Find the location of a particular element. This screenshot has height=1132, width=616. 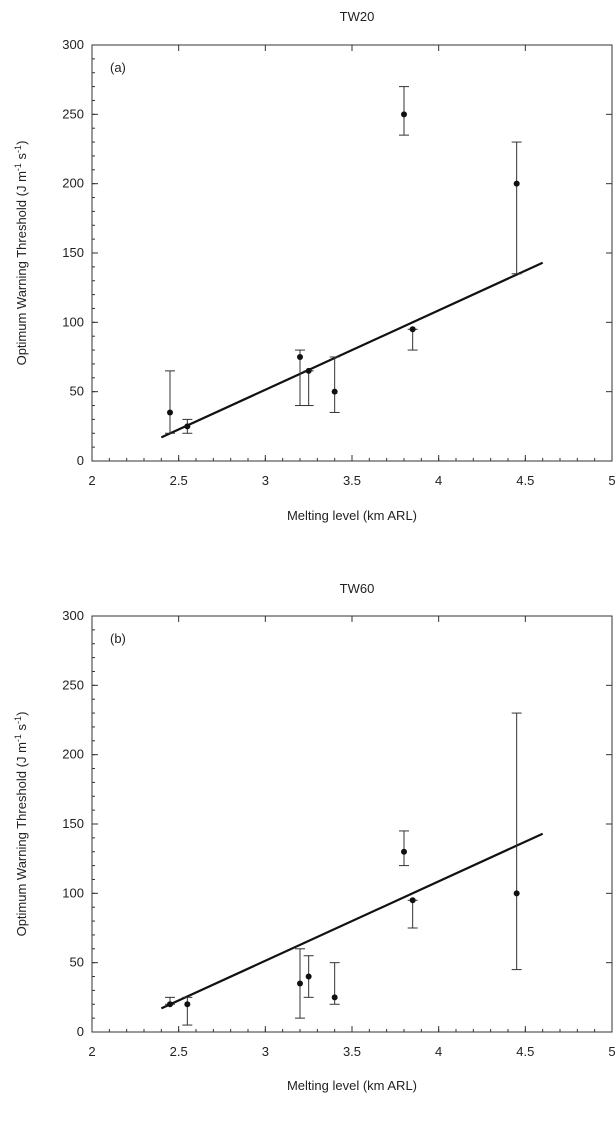

chart-title: TW60 is located at coordinates (357, 588).